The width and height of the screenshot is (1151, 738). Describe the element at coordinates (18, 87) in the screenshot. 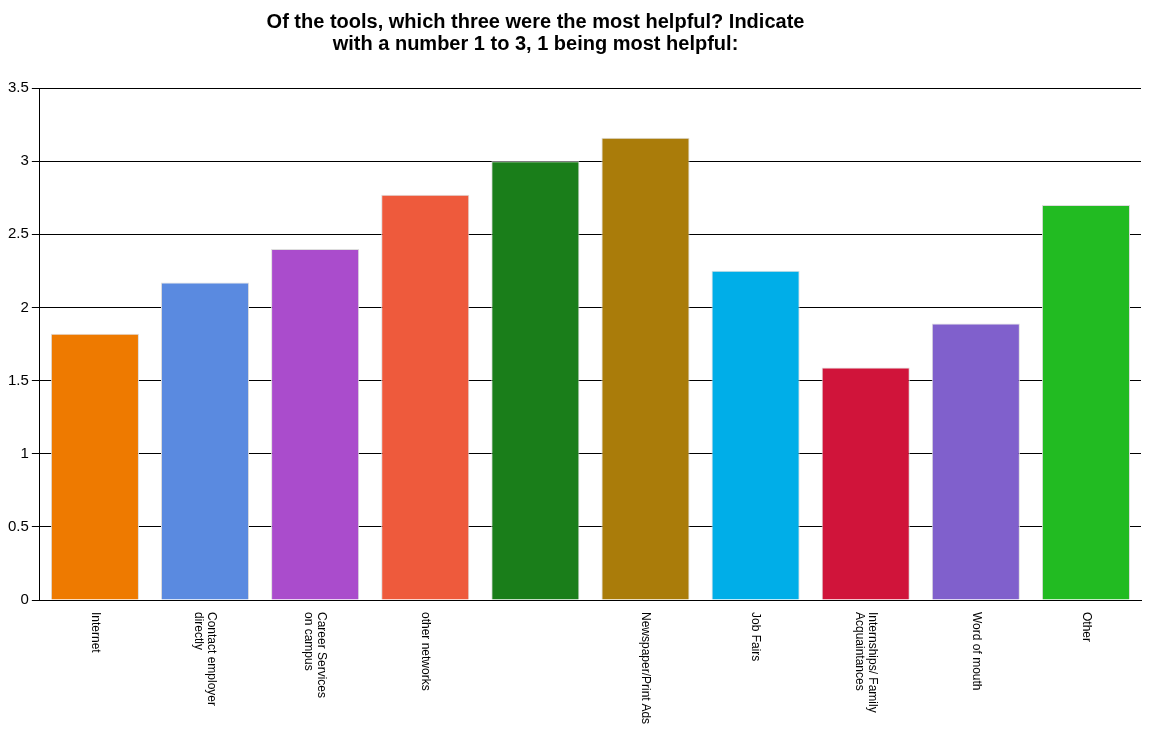

I see `y-tick-label: 3.5` at that location.